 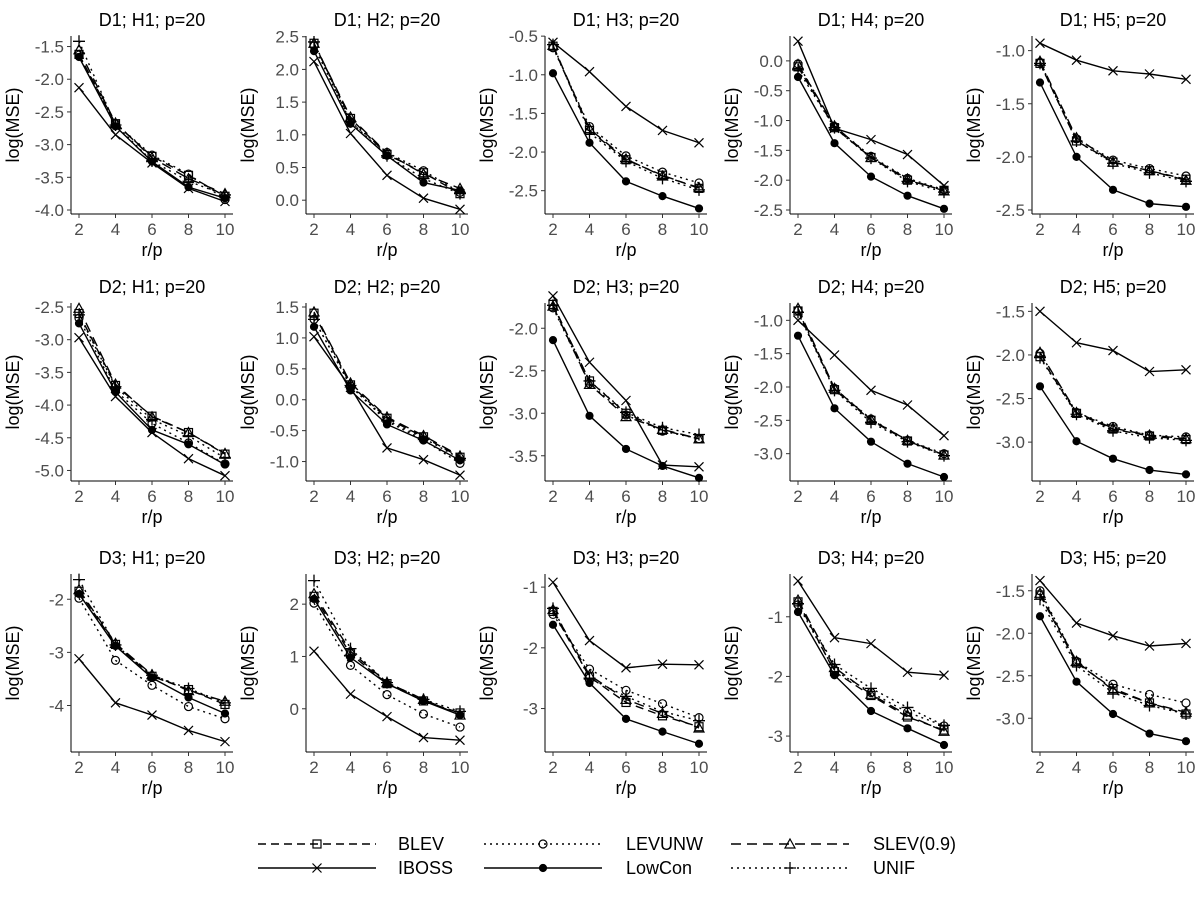 I want to click on y-tick-label: -1.0, so click(x=523, y=75).